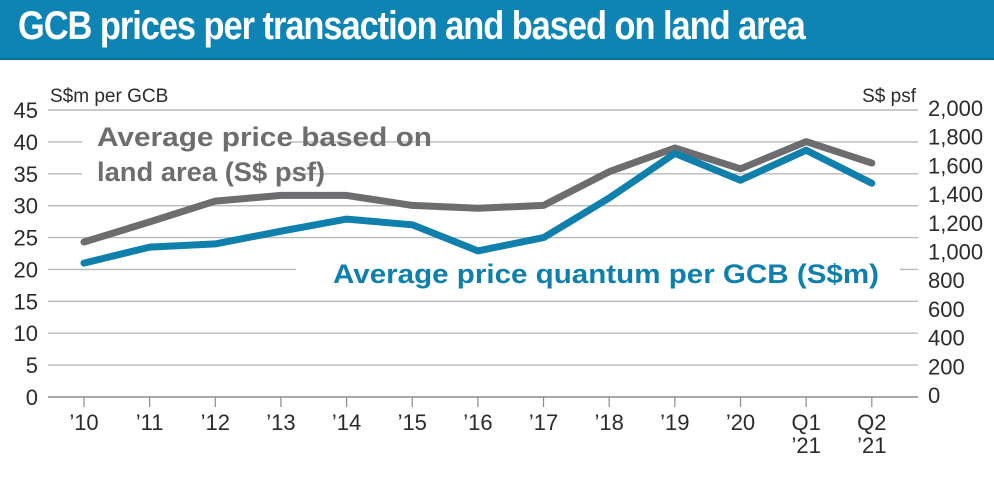 This screenshot has height=478, width=994. Describe the element at coordinates (26, 238) in the screenshot. I see `left-tick-label: 25` at that location.